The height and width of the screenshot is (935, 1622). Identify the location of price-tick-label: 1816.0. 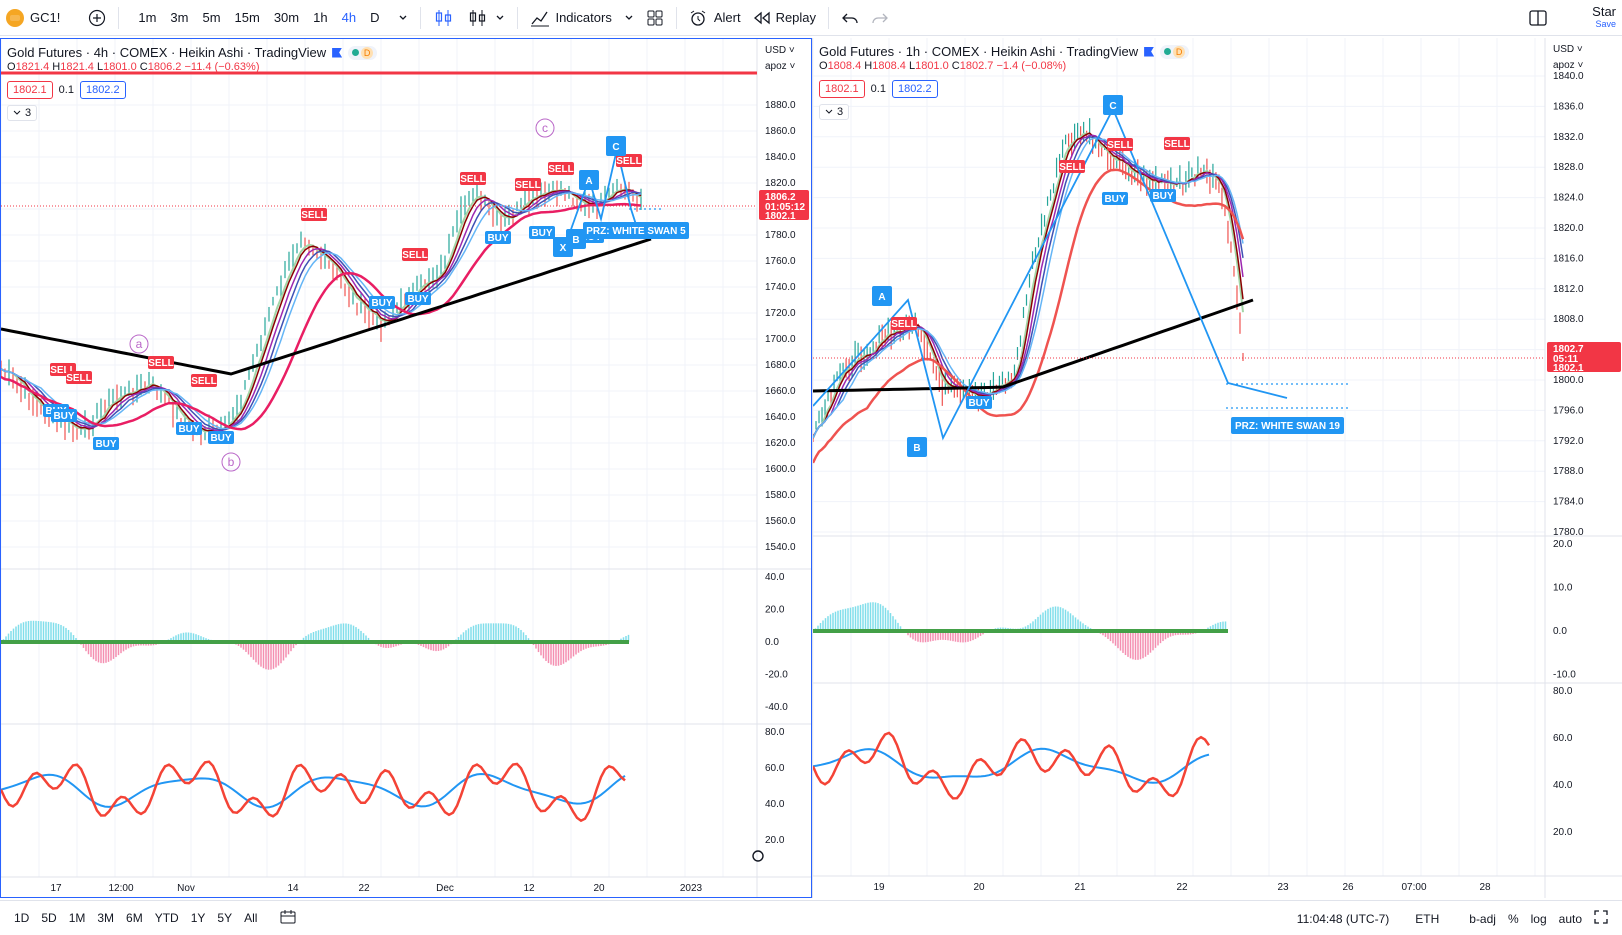
(1568, 258).